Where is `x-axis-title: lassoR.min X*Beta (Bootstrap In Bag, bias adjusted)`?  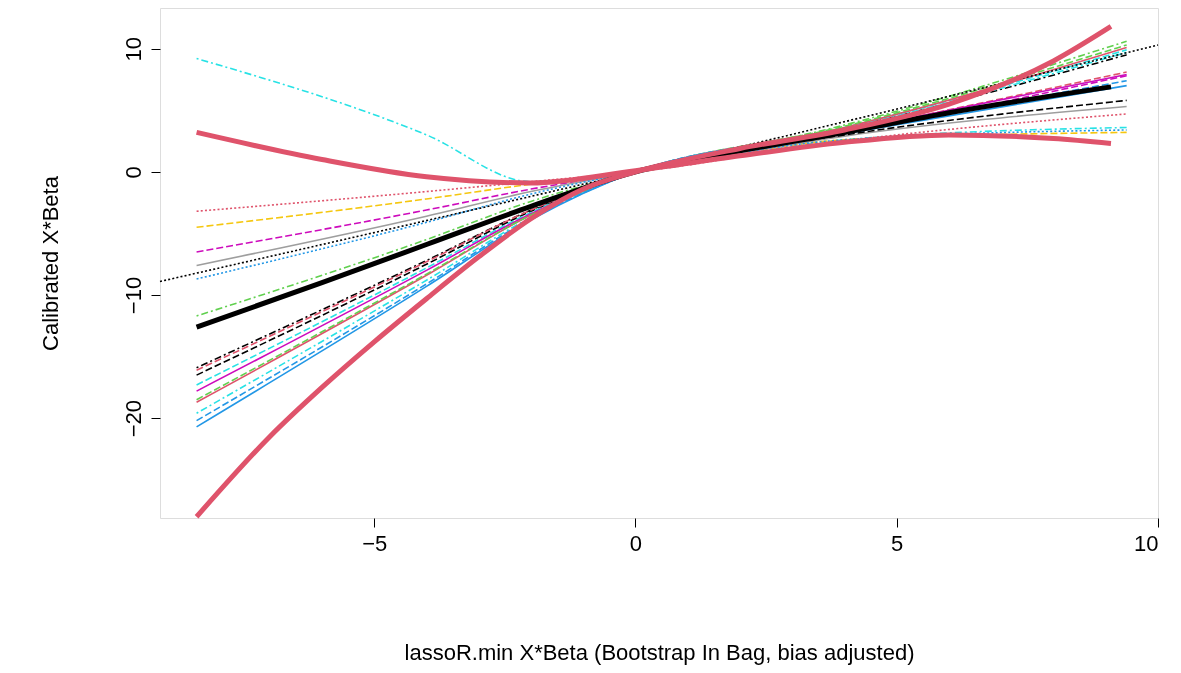
x-axis-title: lassoR.min X*Beta (Bootstrap In Bag, bias adjusted) is located at coordinates (659, 652).